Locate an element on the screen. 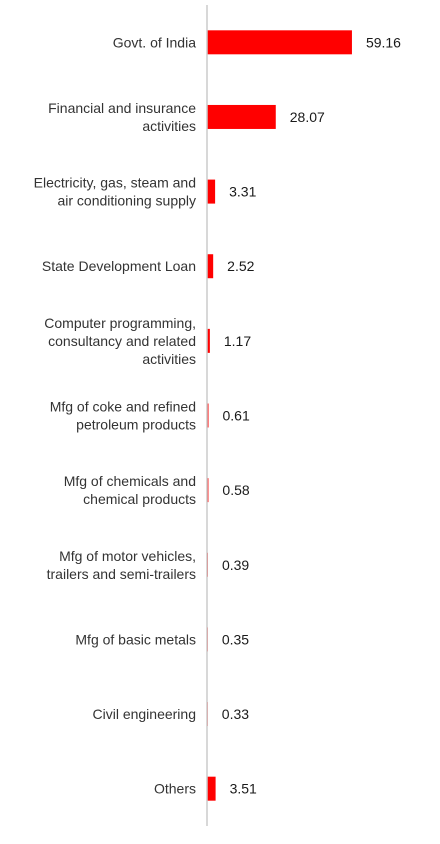 The width and height of the screenshot is (440, 844). category-label-line: Financial and insurance is located at coordinates (122, 108).